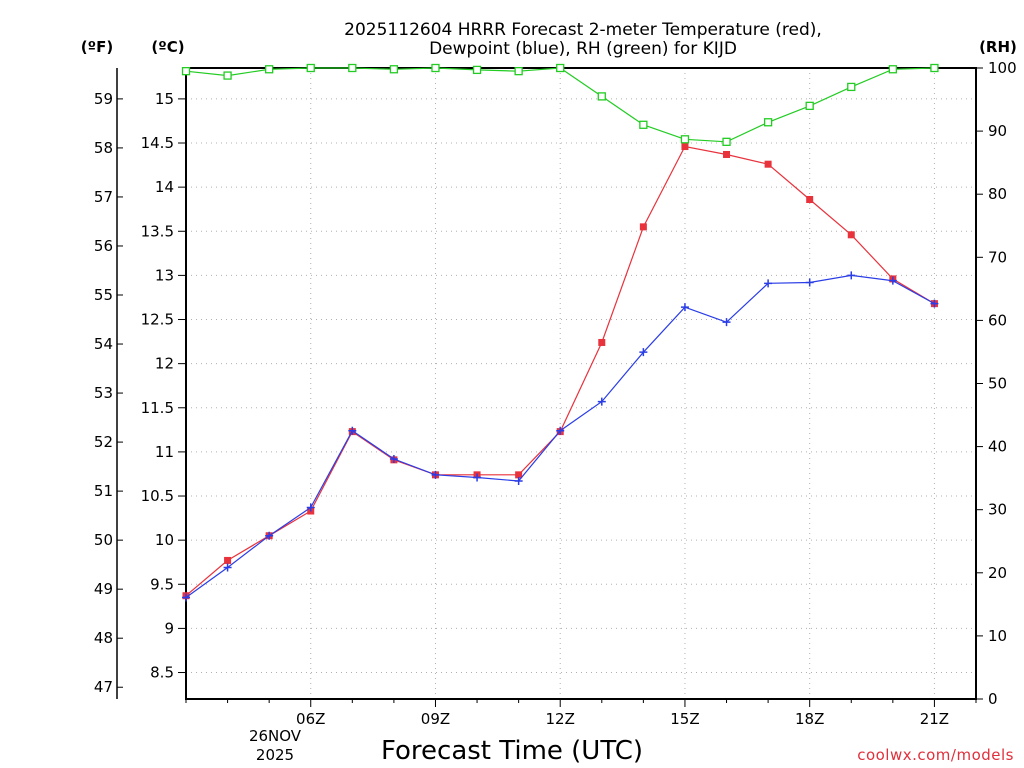  Describe the element at coordinates (162, 673) in the screenshot. I see `celsius-tick-label: 8.5` at that location.